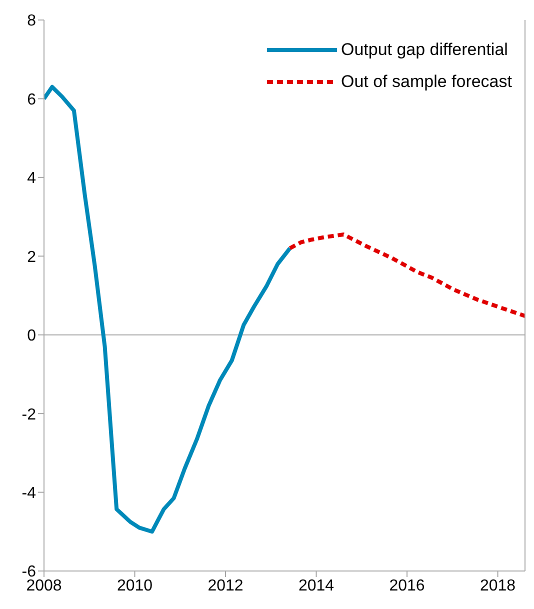 The height and width of the screenshot is (609, 534). Describe the element at coordinates (31, 99) in the screenshot. I see `y-tick-label: 6` at that location.